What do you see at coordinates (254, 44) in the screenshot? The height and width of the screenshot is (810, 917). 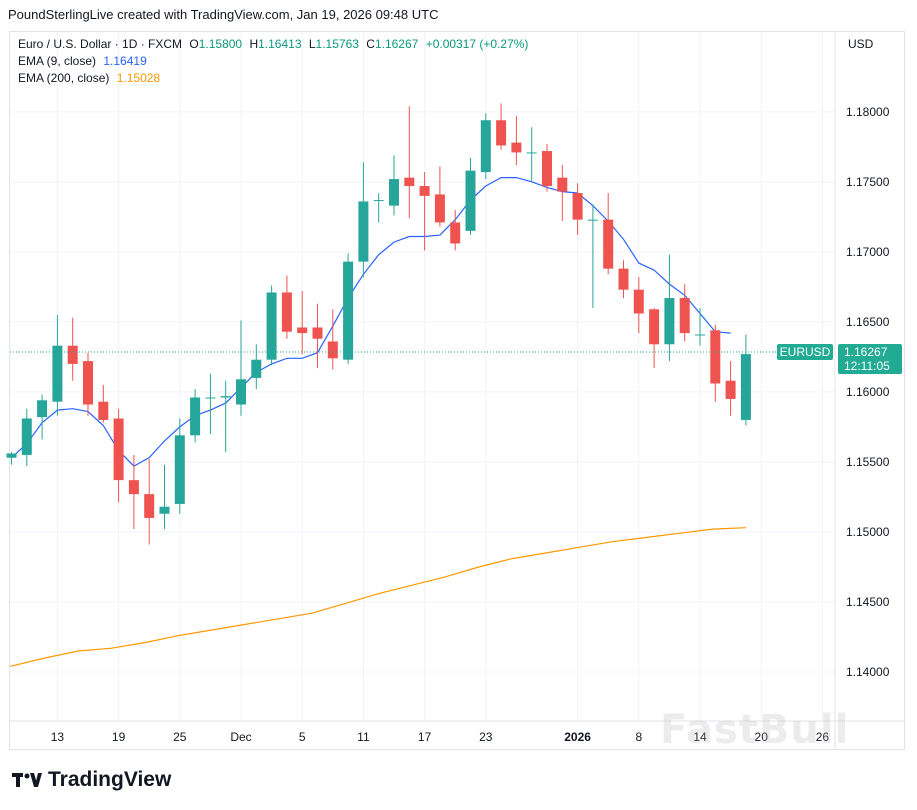 I see `high-label: H` at bounding box center [254, 44].